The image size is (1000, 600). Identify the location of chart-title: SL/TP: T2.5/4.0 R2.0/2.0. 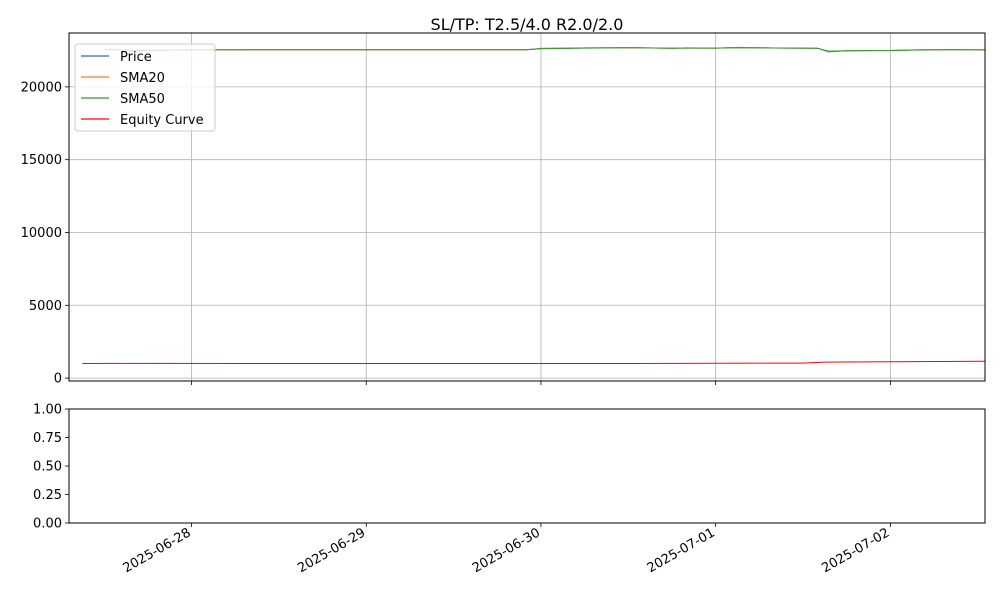
(527, 24).